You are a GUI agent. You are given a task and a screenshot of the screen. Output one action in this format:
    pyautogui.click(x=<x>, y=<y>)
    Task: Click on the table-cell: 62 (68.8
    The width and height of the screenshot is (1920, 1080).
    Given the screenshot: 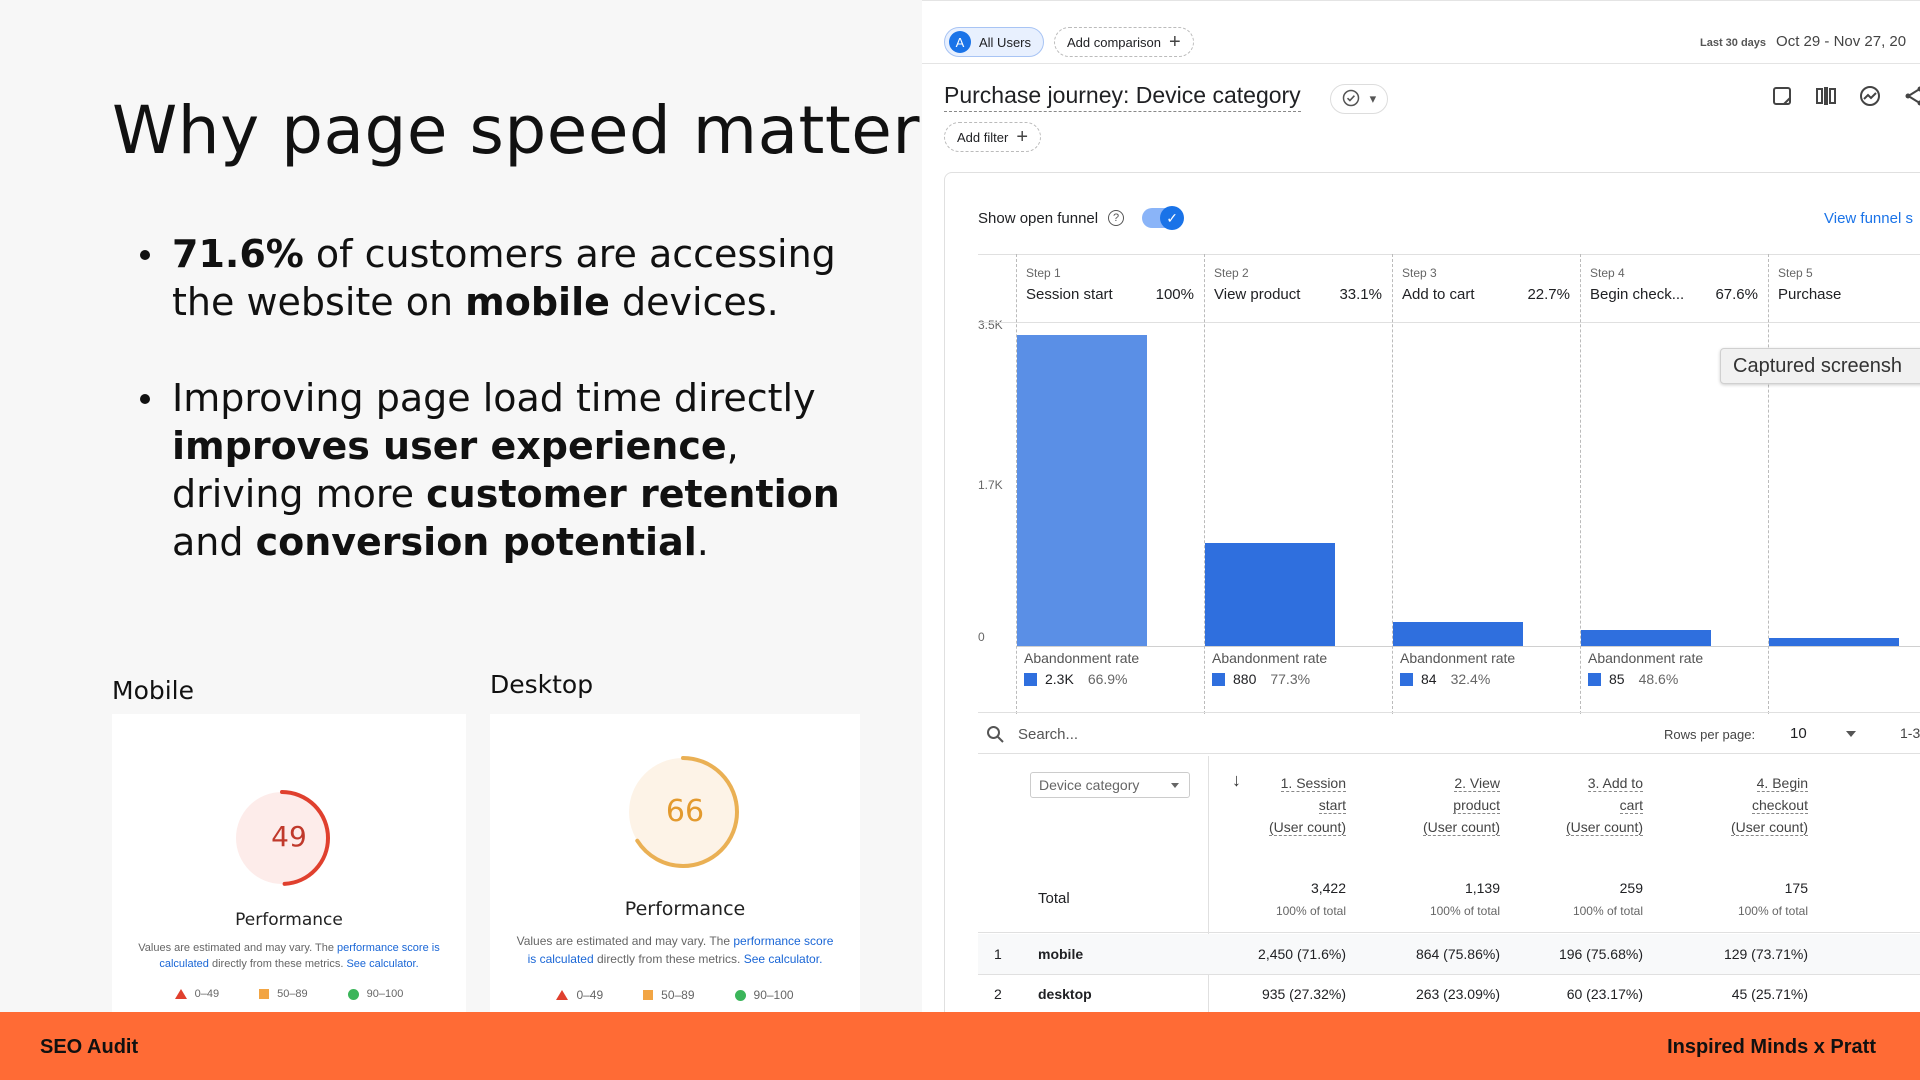 What is the action you would take?
    pyautogui.click(x=1869, y=954)
    